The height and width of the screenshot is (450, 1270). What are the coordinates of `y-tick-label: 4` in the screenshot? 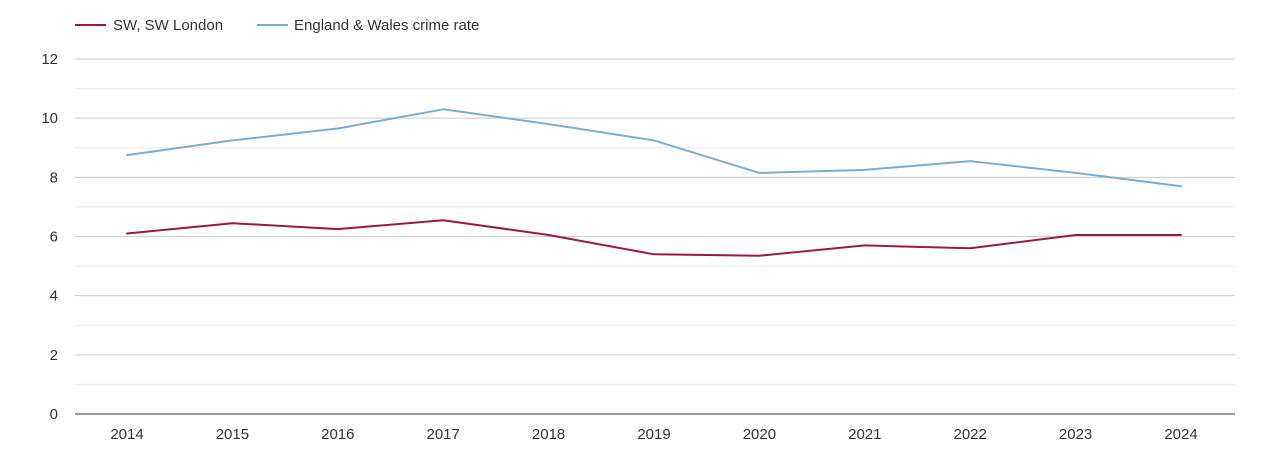 It's located at (54, 296).